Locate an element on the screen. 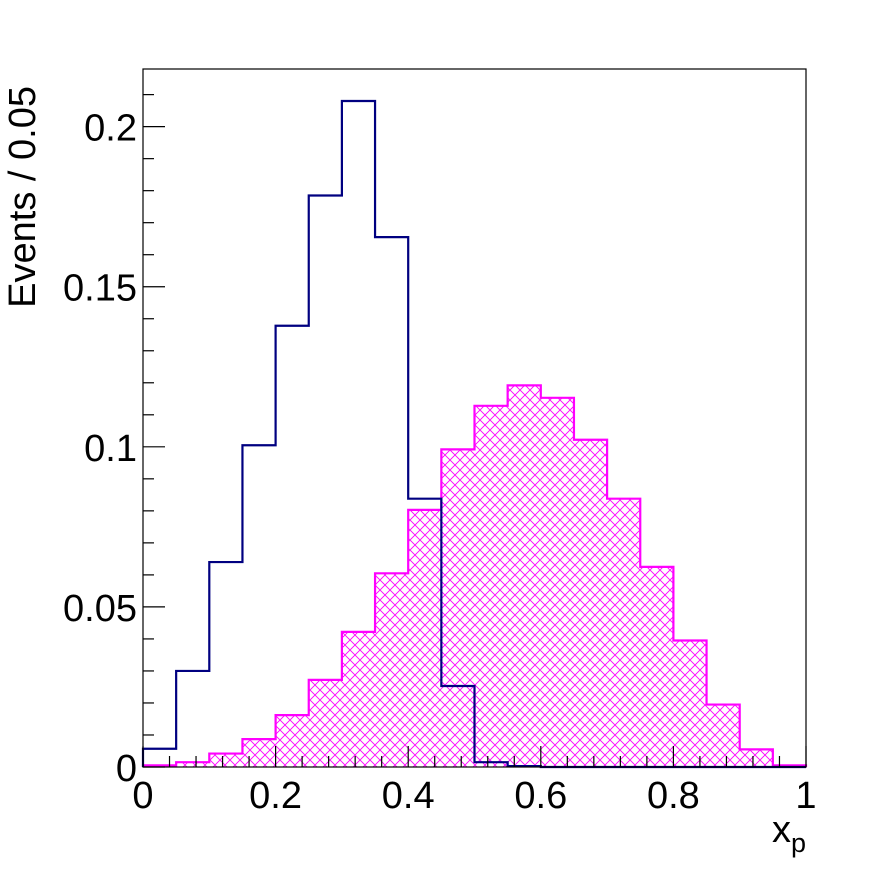  x-axis-title: xp is located at coordinates (789, 833).